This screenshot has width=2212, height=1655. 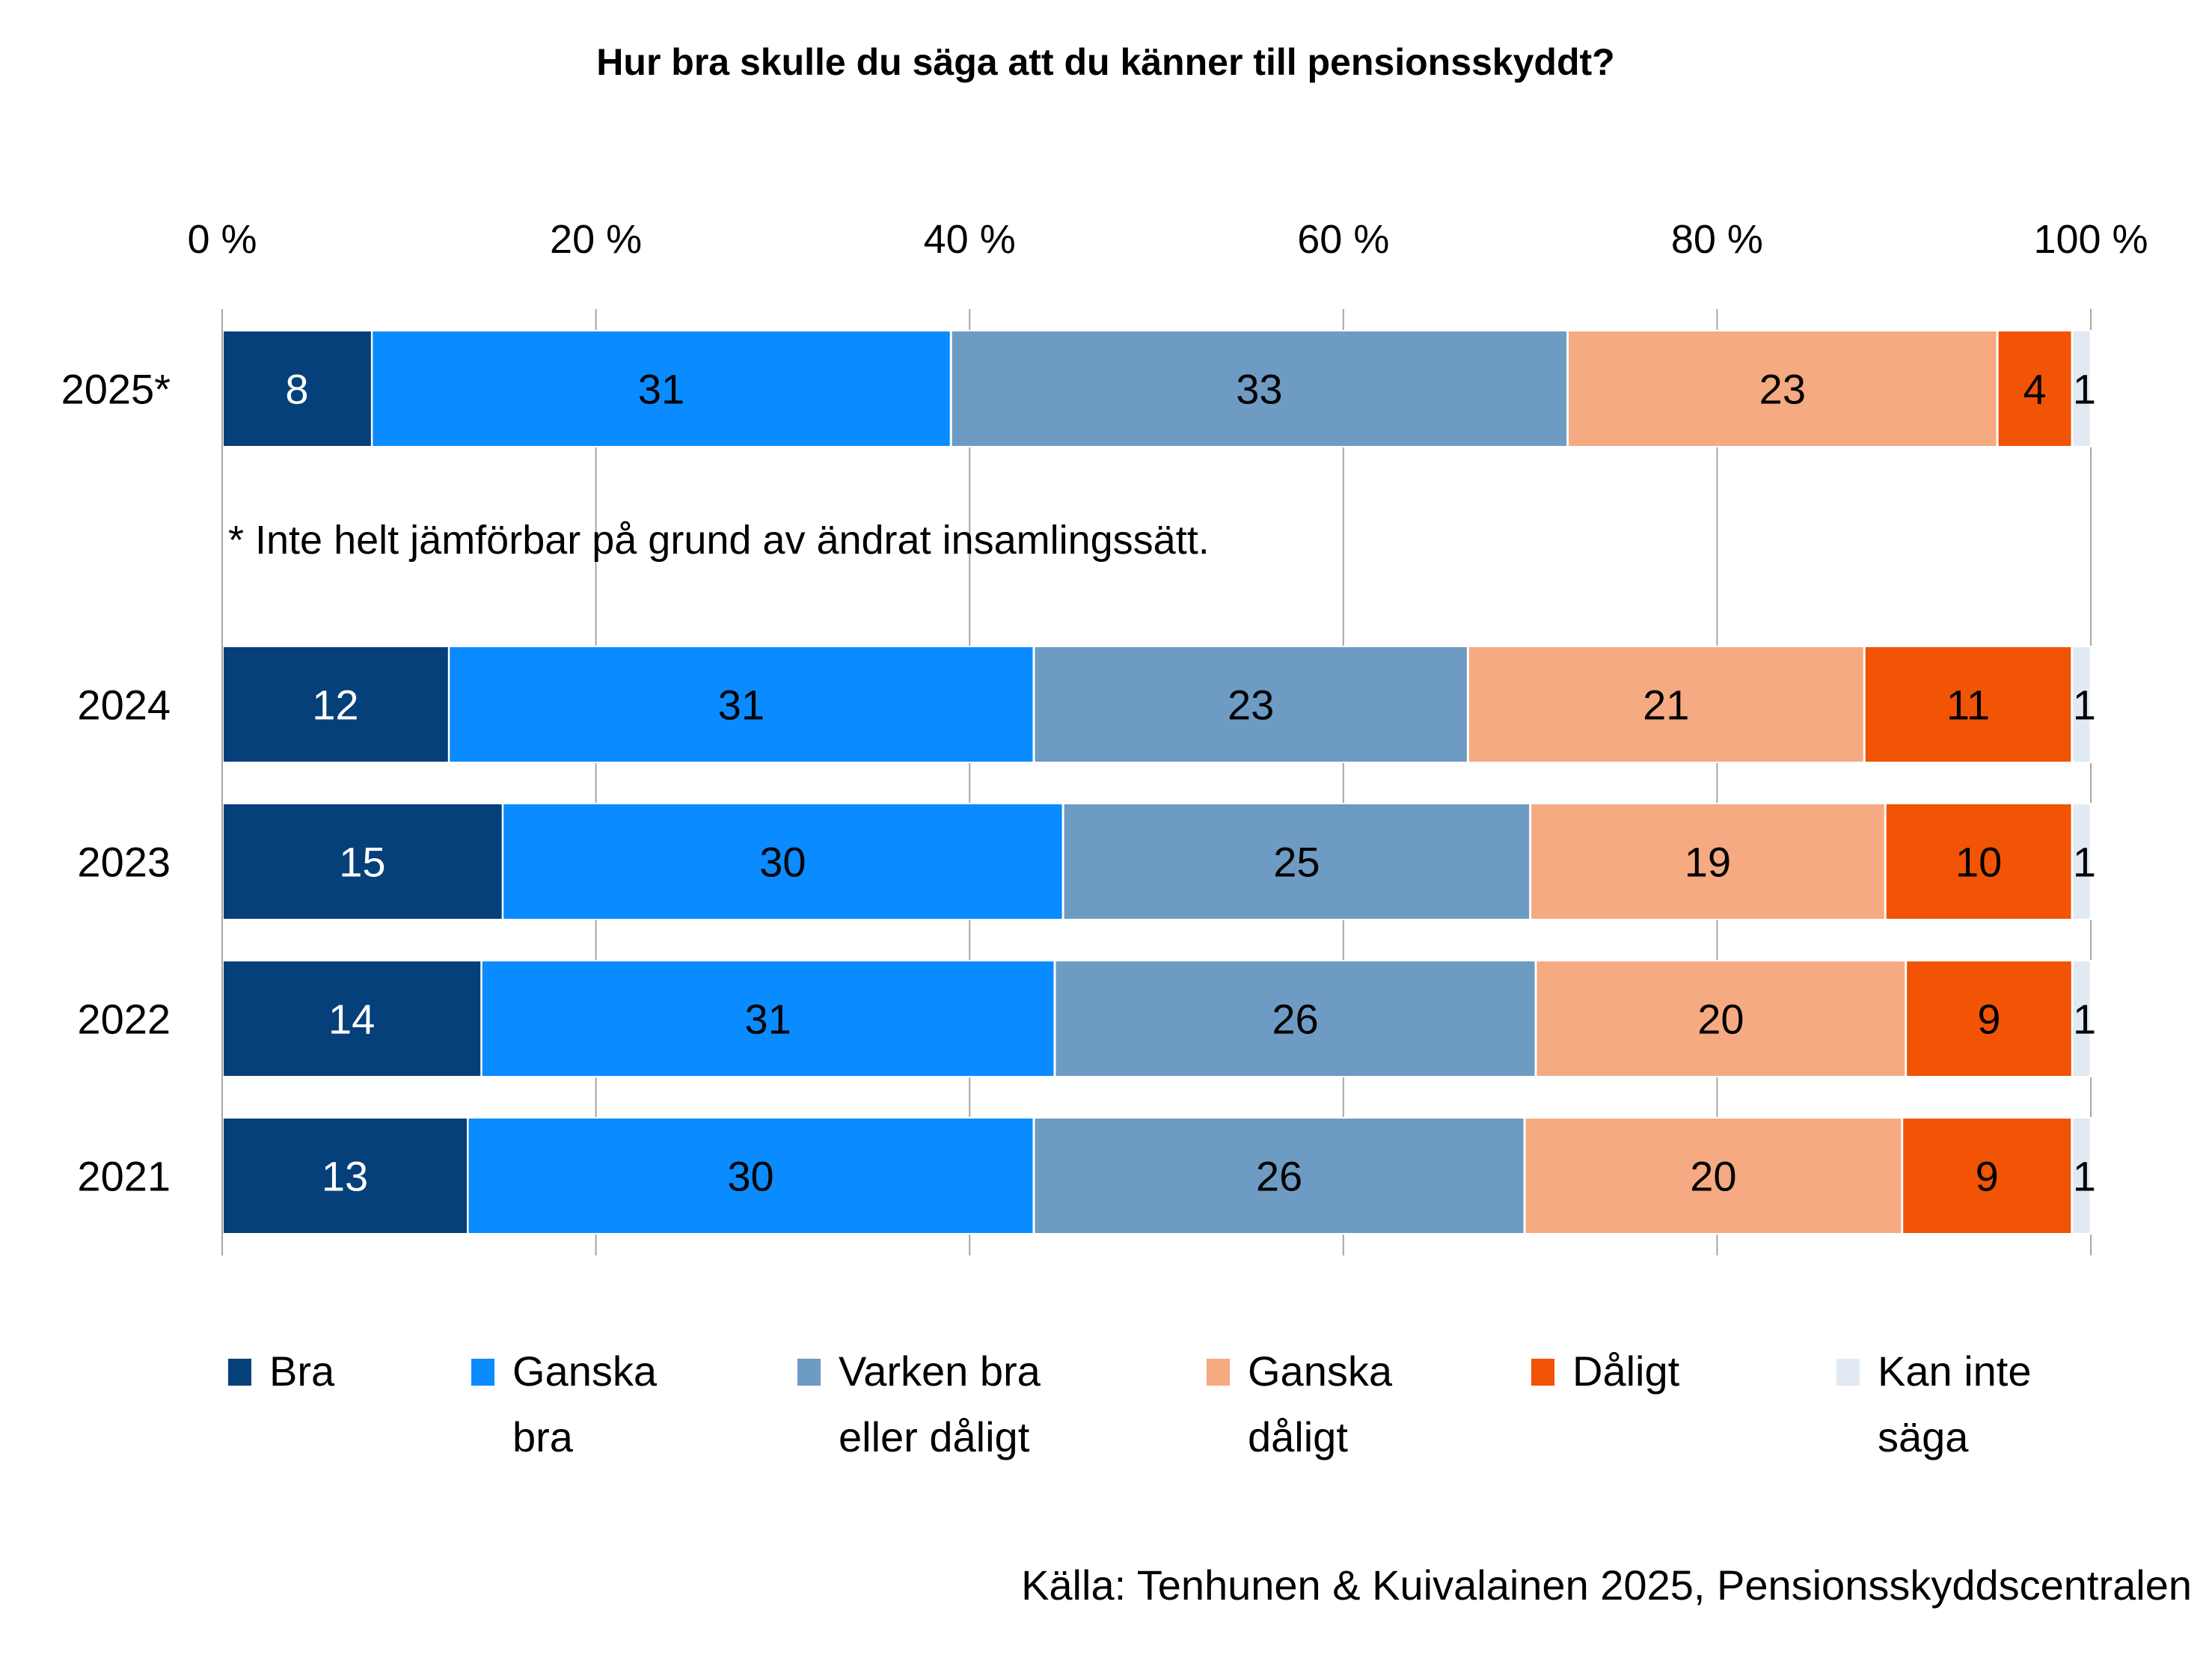 I want to click on legend-label: Kan inte, so click(x=1955, y=1371).